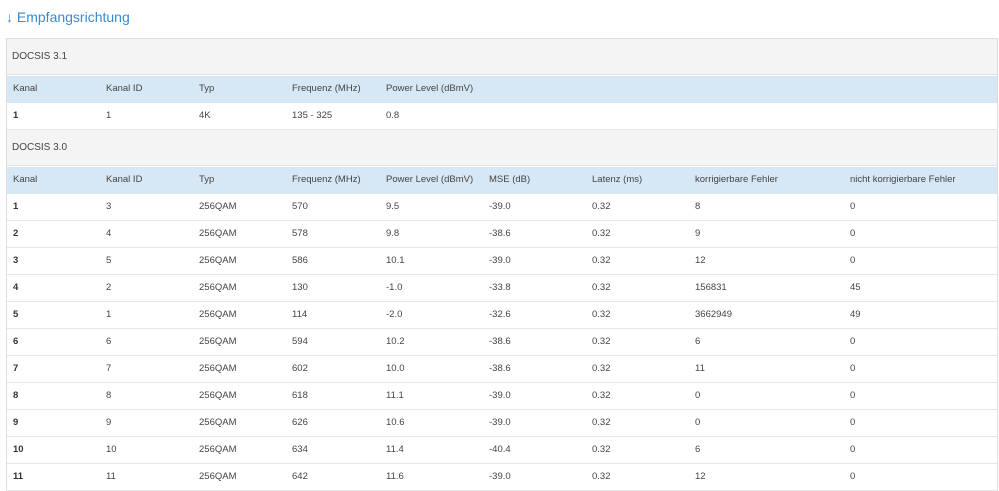 The image size is (999, 491). What do you see at coordinates (68, 17) in the screenshot?
I see `section-title: ↓ Empfangsrichtung` at bounding box center [68, 17].